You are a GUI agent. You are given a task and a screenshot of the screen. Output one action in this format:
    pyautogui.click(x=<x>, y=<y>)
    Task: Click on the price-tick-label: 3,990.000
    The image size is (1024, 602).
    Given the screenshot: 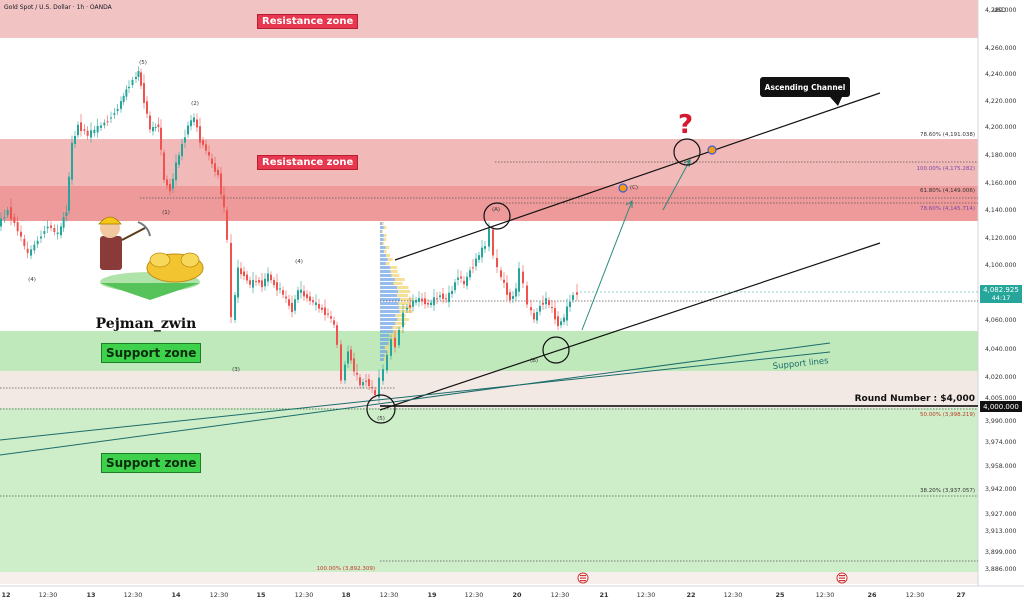 What is the action you would take?
    pyautogui.click(x=1001, y=421)
    